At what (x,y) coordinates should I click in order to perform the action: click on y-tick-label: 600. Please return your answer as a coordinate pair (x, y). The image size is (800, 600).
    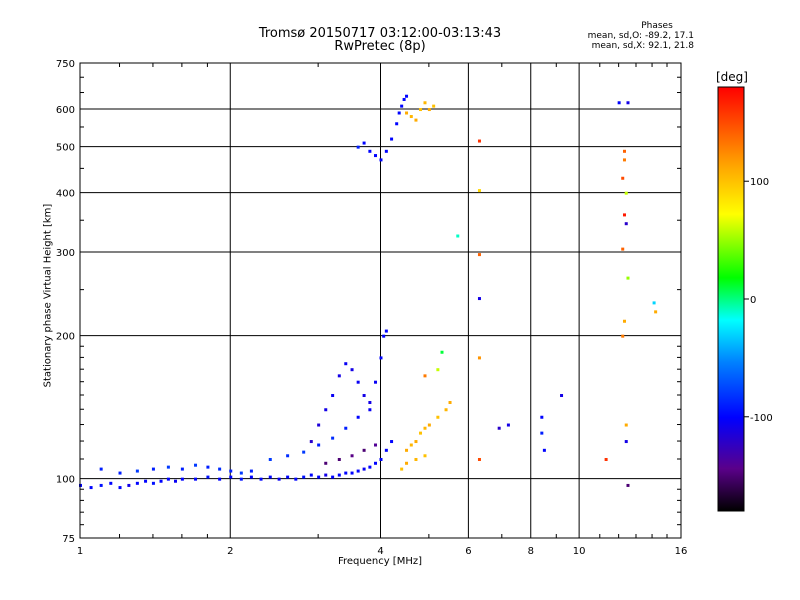
    Looking at the image, I should click on (65, 110).